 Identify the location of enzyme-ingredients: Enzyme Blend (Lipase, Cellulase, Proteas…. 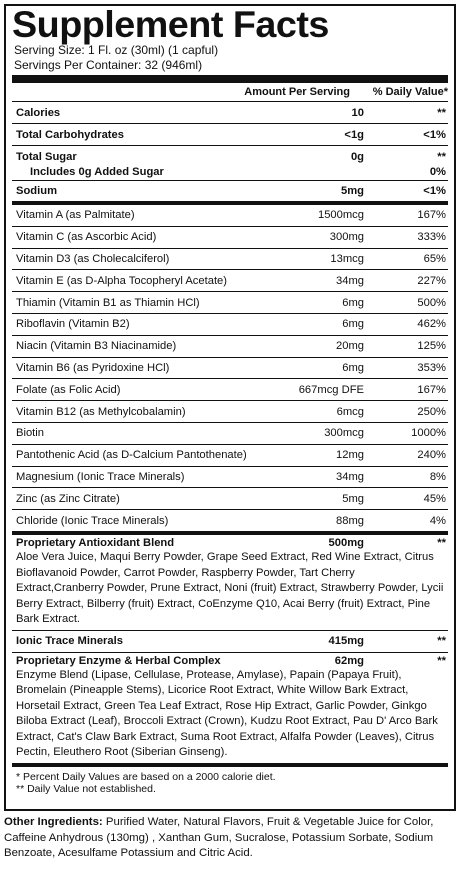
(227, 713).